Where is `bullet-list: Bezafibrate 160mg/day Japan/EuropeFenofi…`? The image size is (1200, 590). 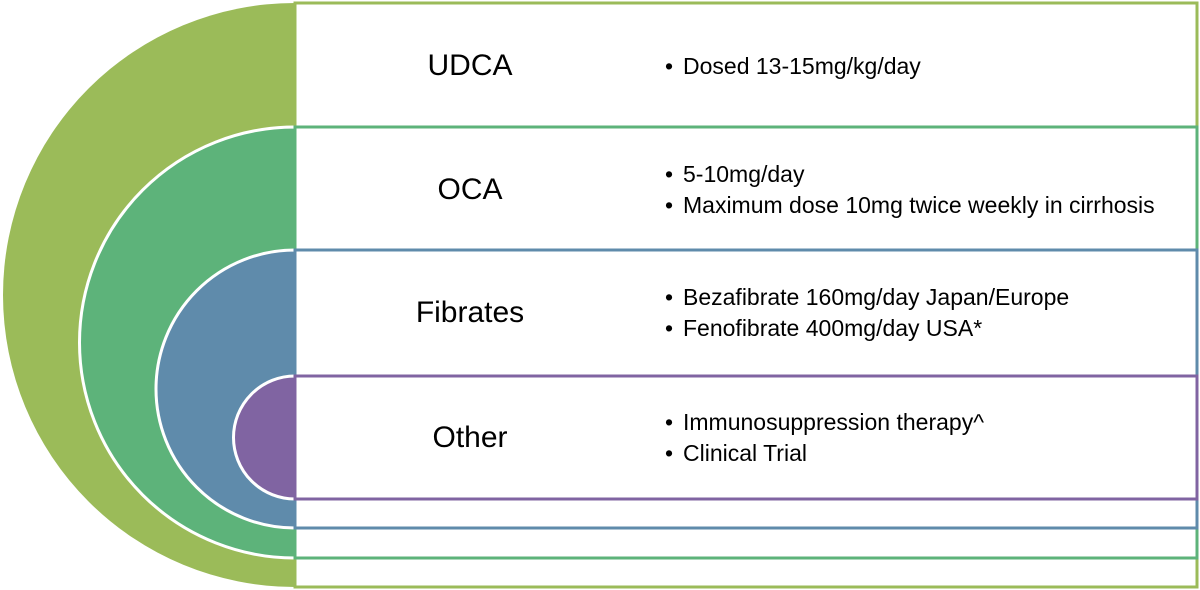
bullet-list: Bezafibrate 160mg/day Japan/EuropeFenofi… is located at coordinates (915, 313).